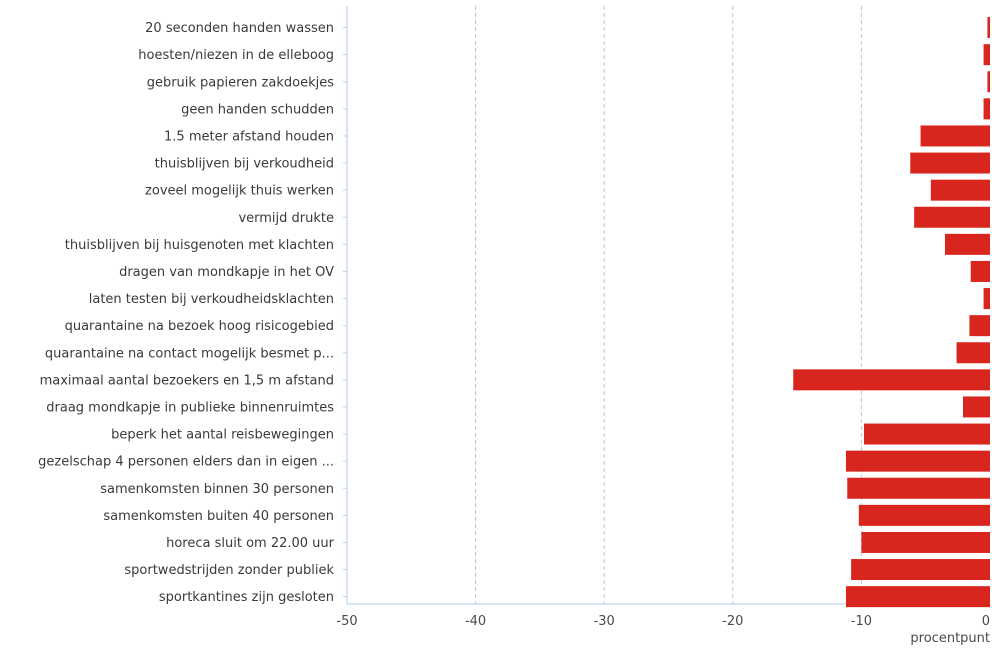 The image size is (992, 655). What do you see at coordinates (239, 28) in the screenshot?
I see `category-label-0: 20 seconden handen wassen` at bounding box center [239, 28].